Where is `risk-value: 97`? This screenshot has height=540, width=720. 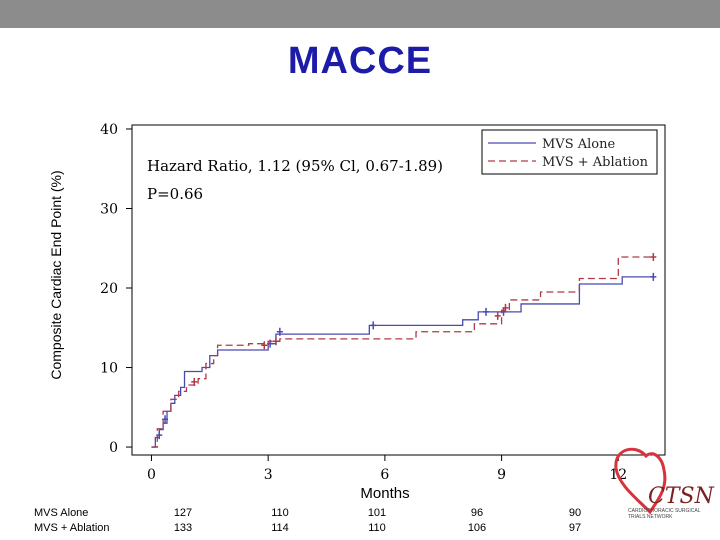
risk-value: 97 is located at coordinates (575, 528).